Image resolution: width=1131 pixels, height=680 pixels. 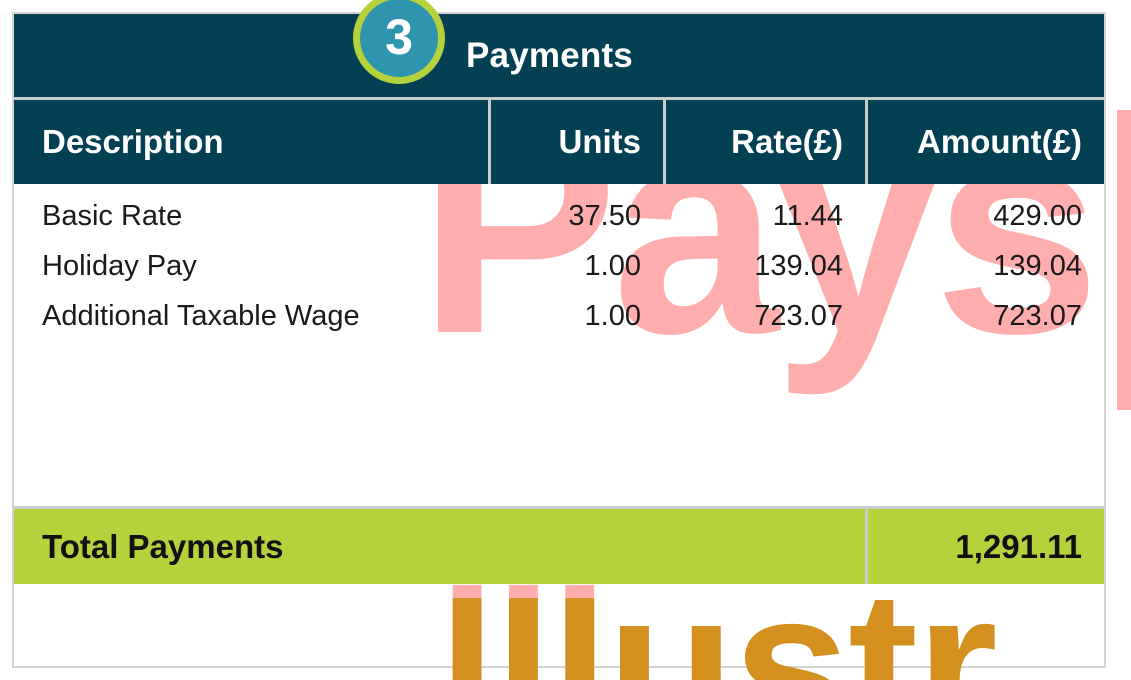 I want to click on table-header-row: Description Units Rate(£) Amount(£), so click(x=559, y=142).